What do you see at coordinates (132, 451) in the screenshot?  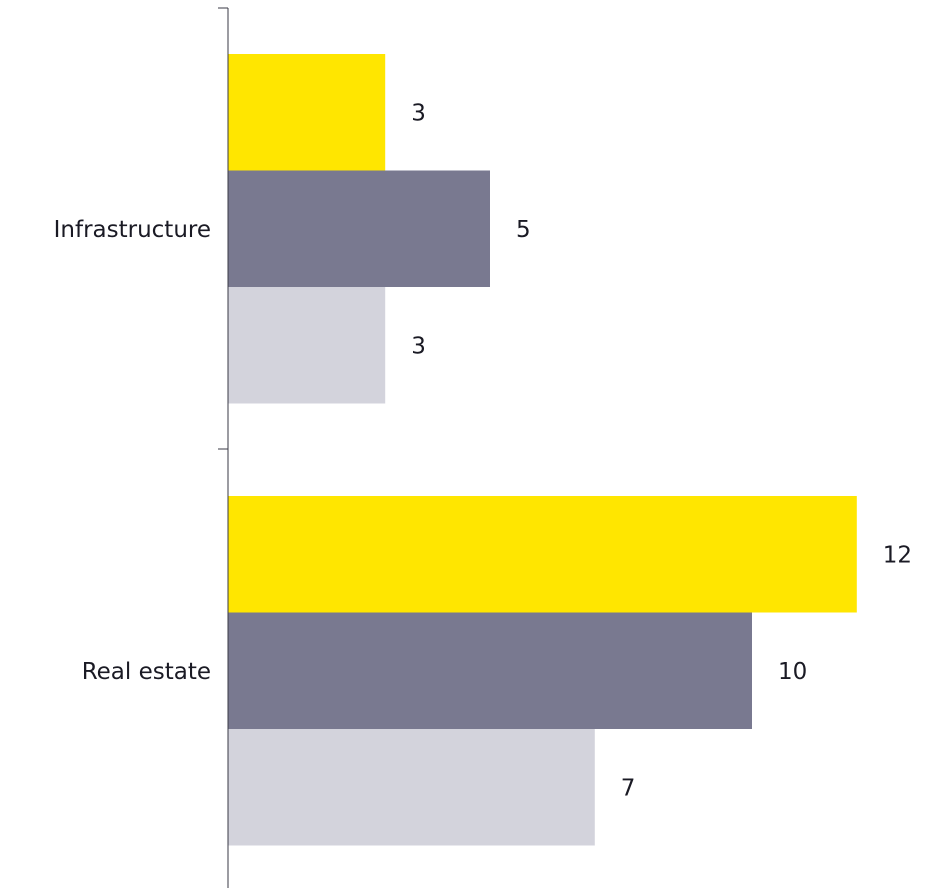 I see `category-labels-group: Infrastructure Real estate` at bounding box center [132, 451].